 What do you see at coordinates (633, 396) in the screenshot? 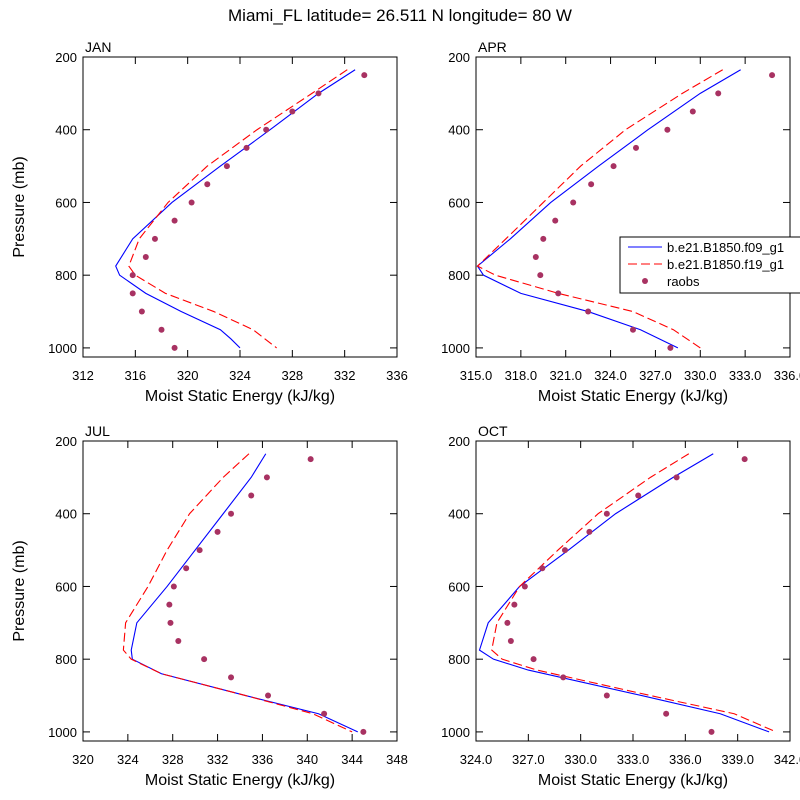
I see `x-axis-label: Moist Static Energy (kJ/kg)` at bounding box center [633, 396].